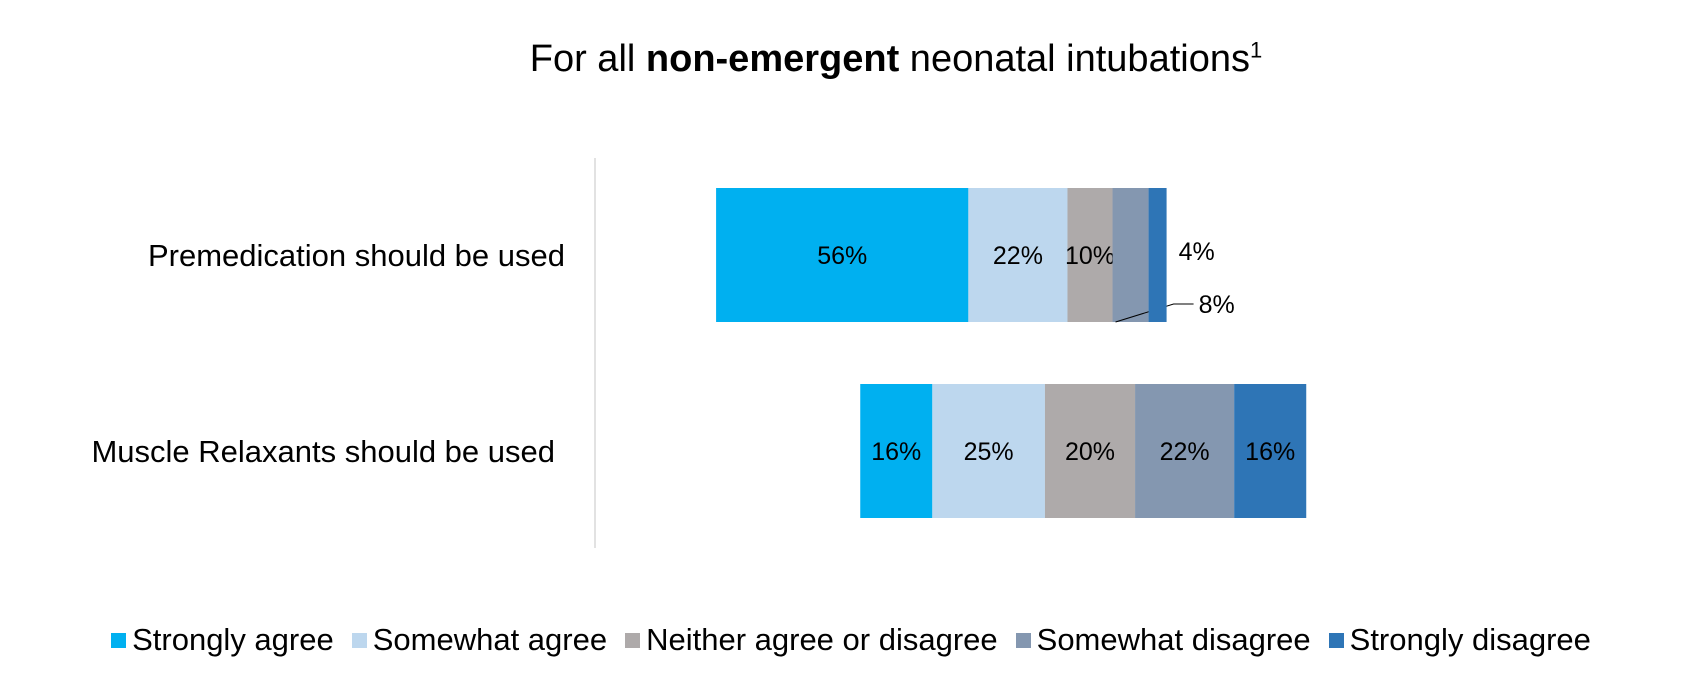 Image resolution: width=1702 pixels, height=685 pixels. What do you see at coordinates (1470, 639) in the screenshot?
I see `legend-label: Strongly disagree` at bounding box center [1470, 639].